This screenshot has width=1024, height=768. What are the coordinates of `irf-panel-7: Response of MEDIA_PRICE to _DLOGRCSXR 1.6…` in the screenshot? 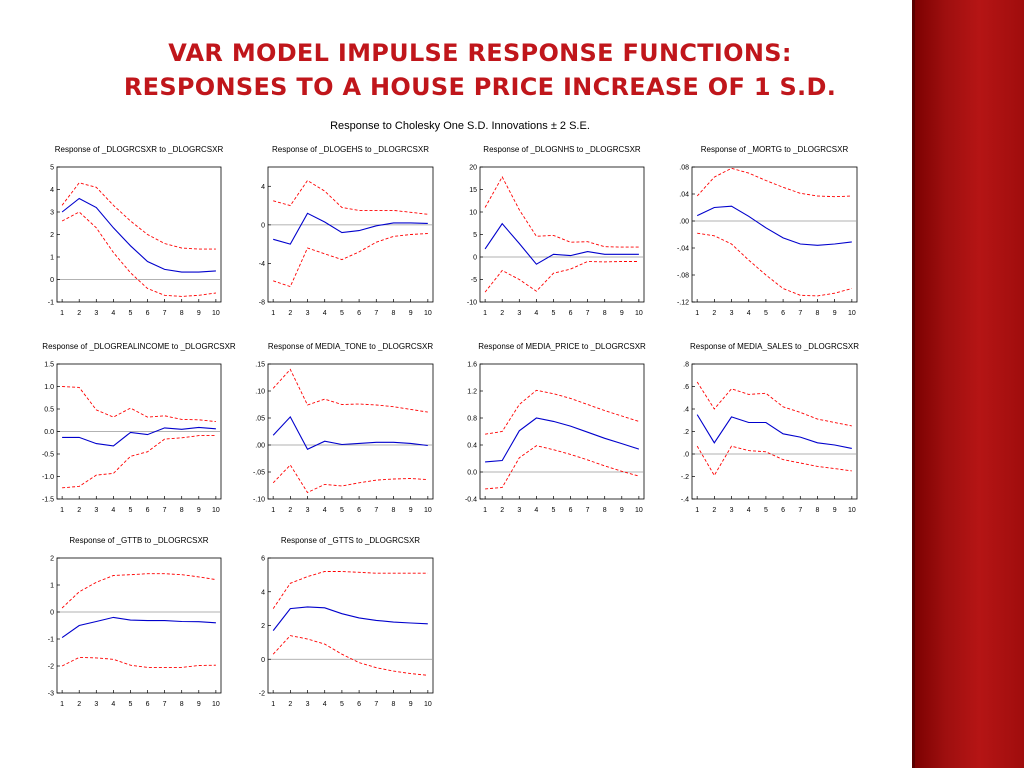 It's located at (555, 428).